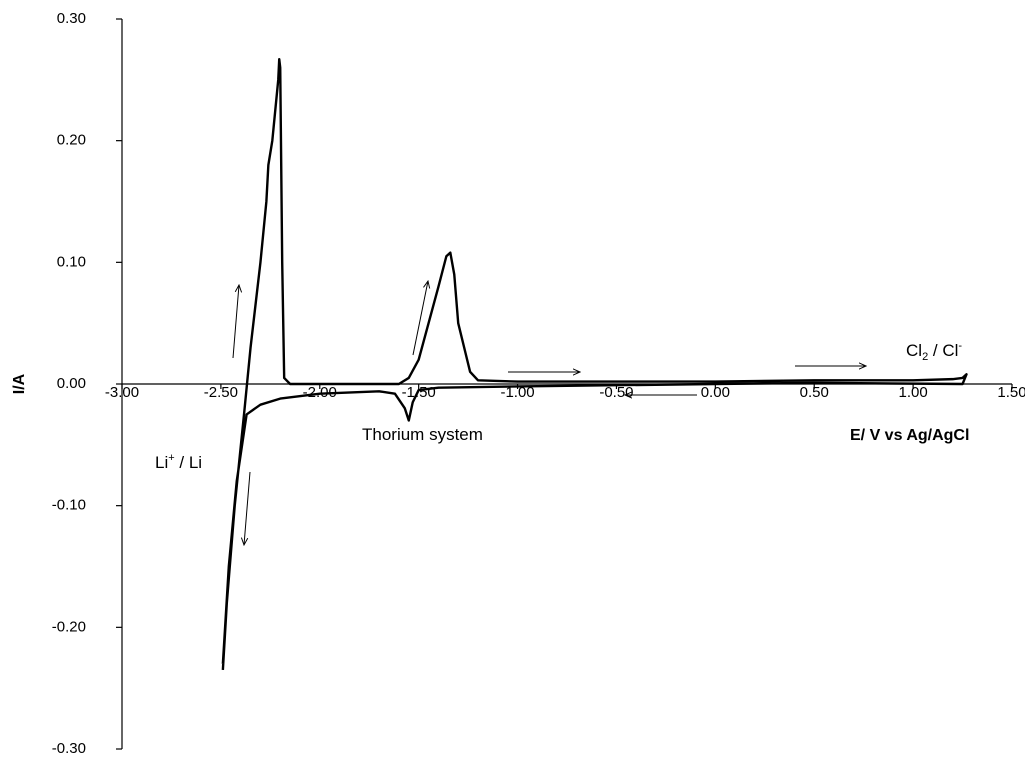 Image resolution: width=1025 pixels, height=763 pixels. Describe the element at coordinates (960, 346) in the screenshot. I see `annotation-part: -` at that location.